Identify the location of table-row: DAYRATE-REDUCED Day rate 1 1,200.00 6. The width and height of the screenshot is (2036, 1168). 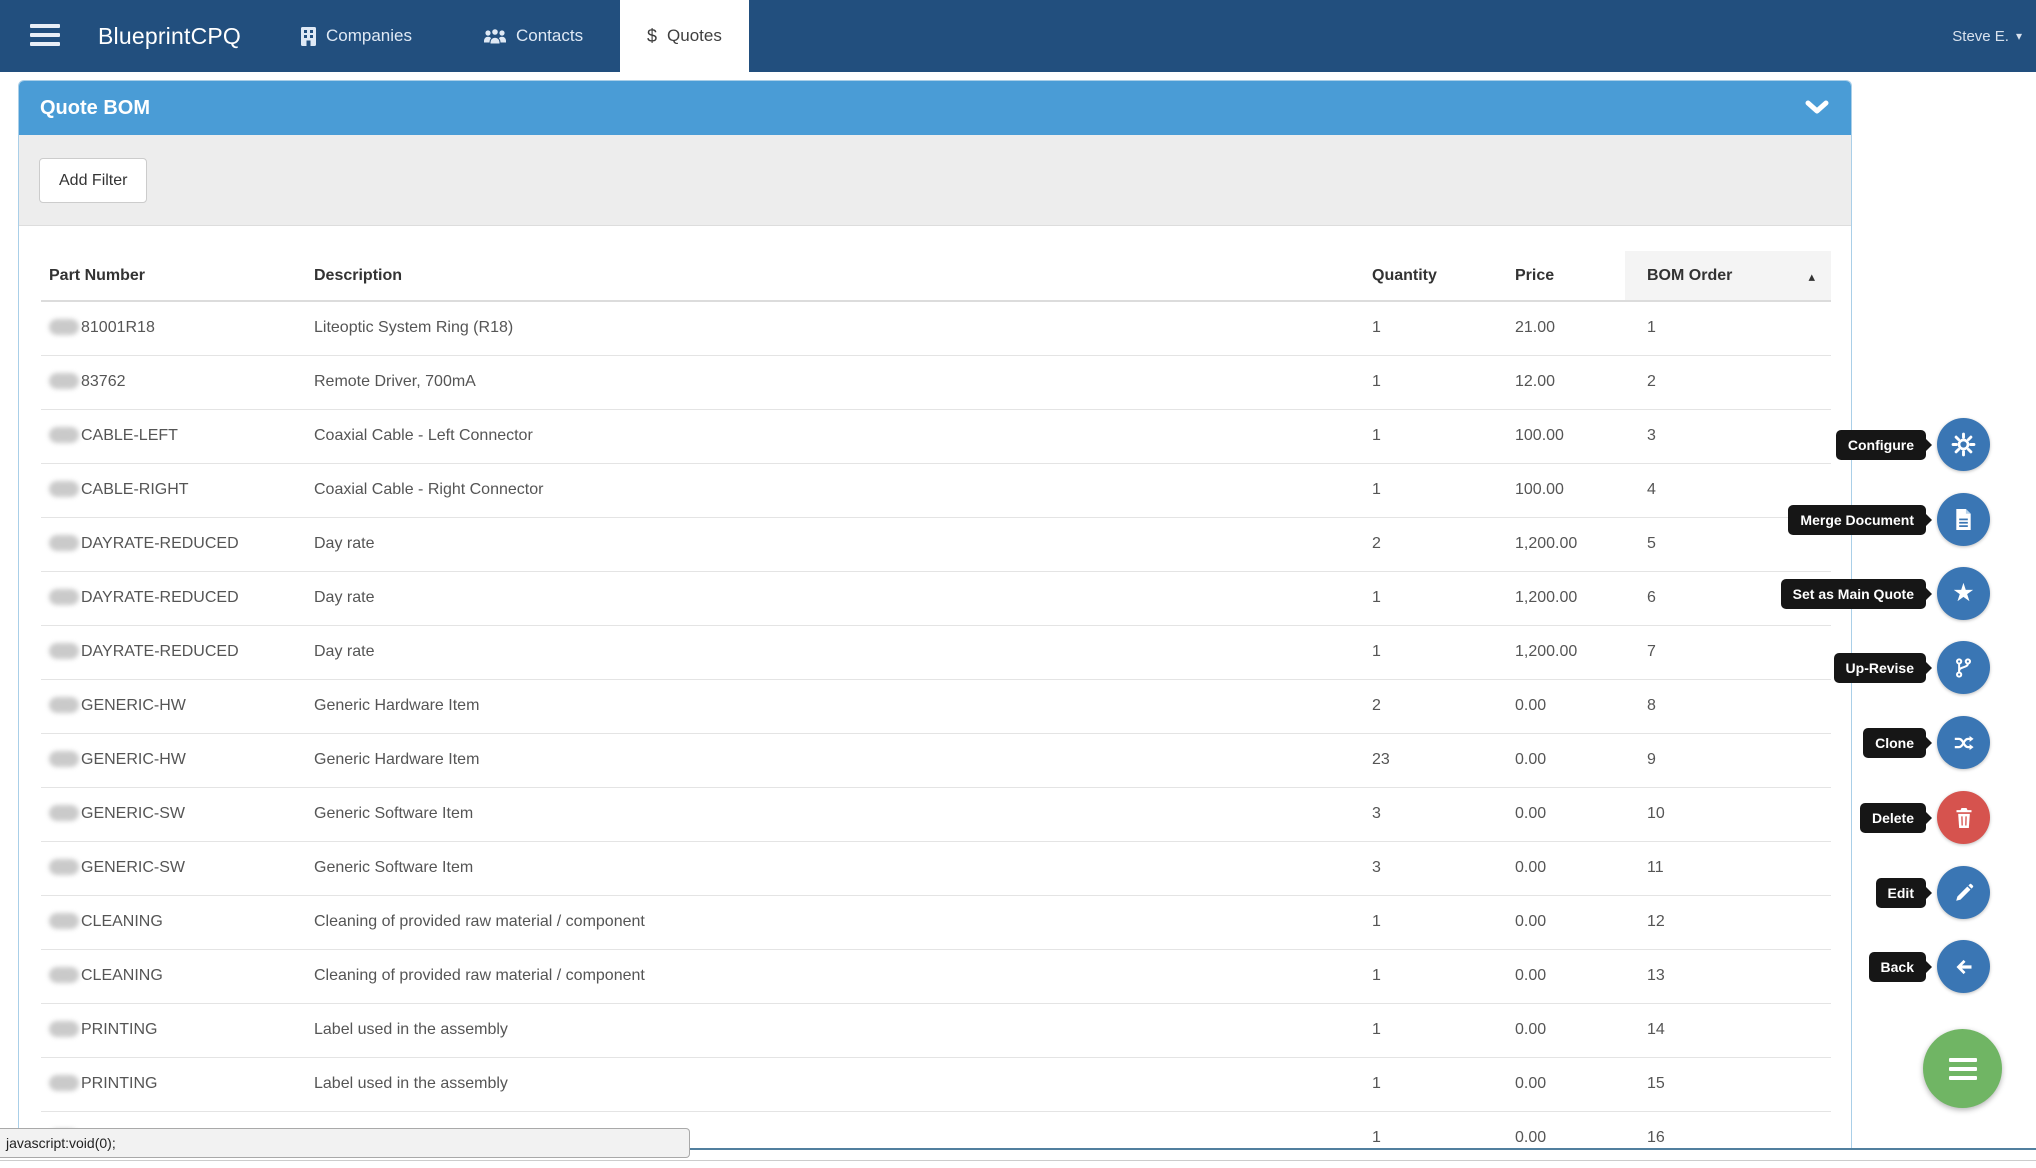
(936, 598).